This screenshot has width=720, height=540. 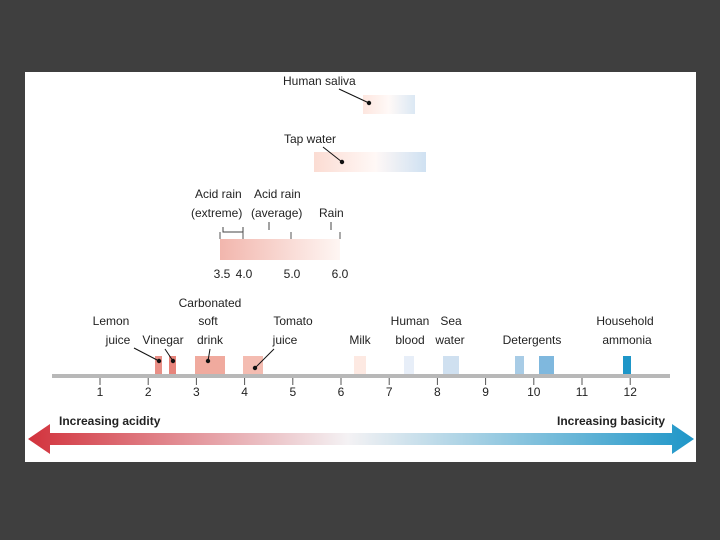 I want to click on milk-bar, so click(x=360, y=365).